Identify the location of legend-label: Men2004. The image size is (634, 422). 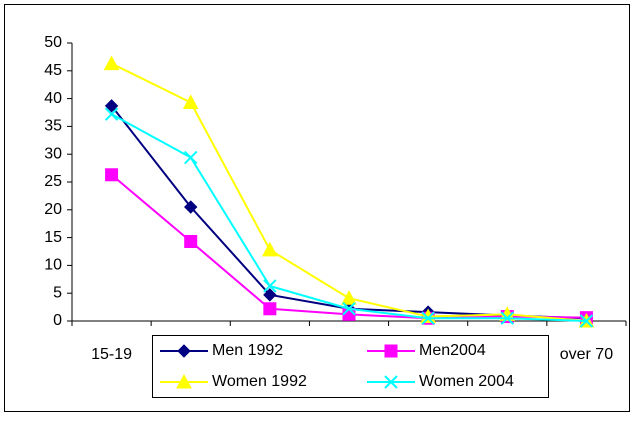
(452, 350).